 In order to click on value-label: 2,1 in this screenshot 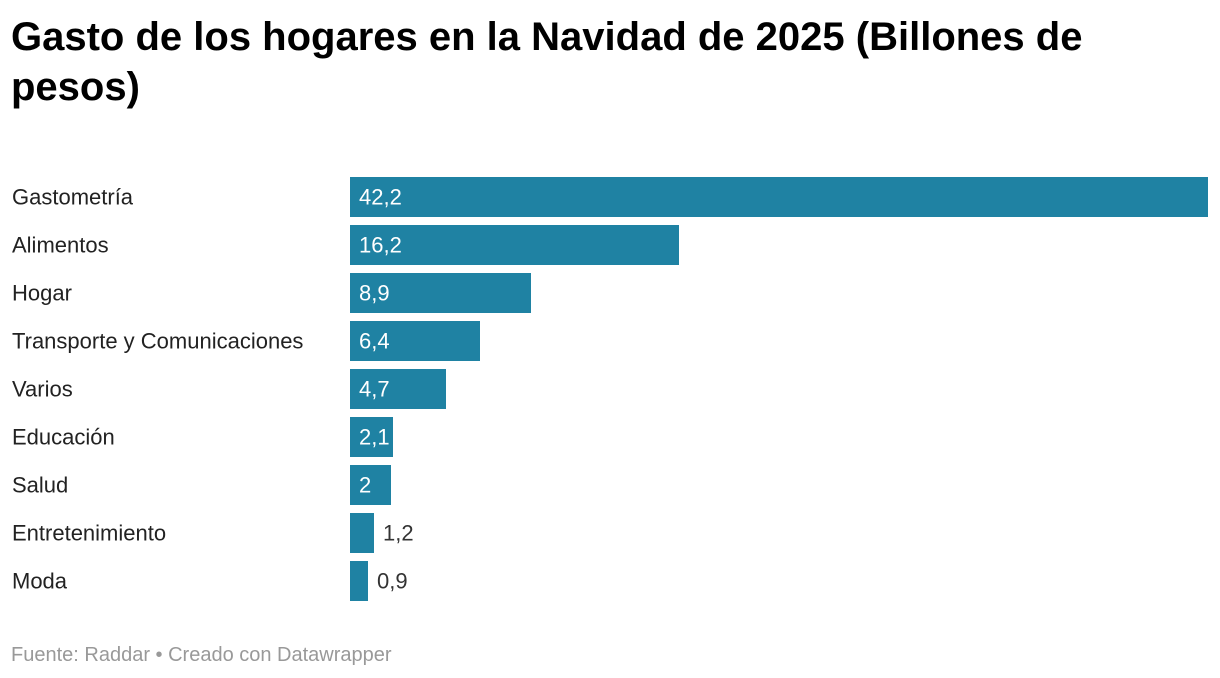, I will do `click(374, 437)`.